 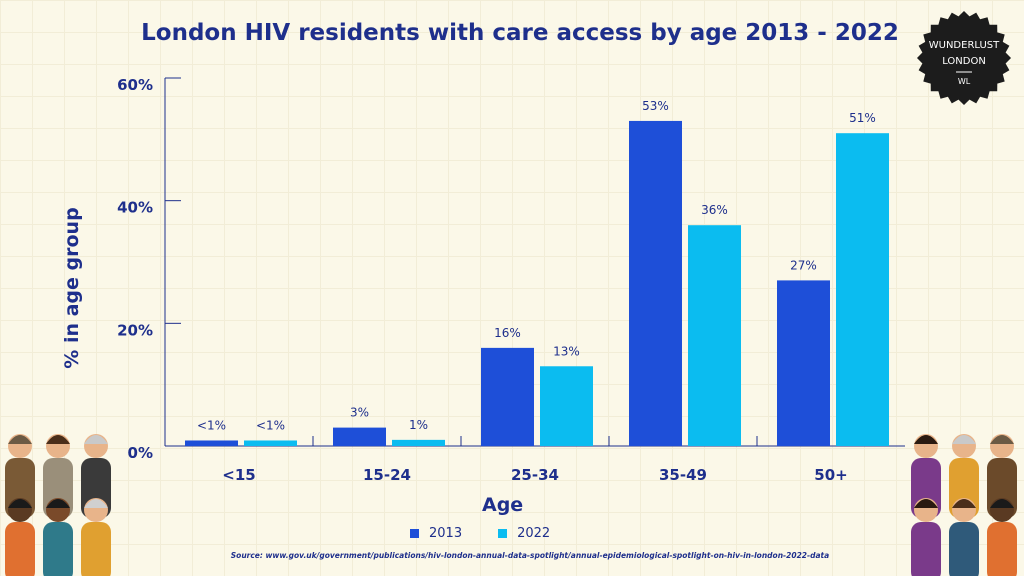 I want to click on wunderlust-london-logo: WUNDERLUST LONDON WL, so click(x=964, y=58).